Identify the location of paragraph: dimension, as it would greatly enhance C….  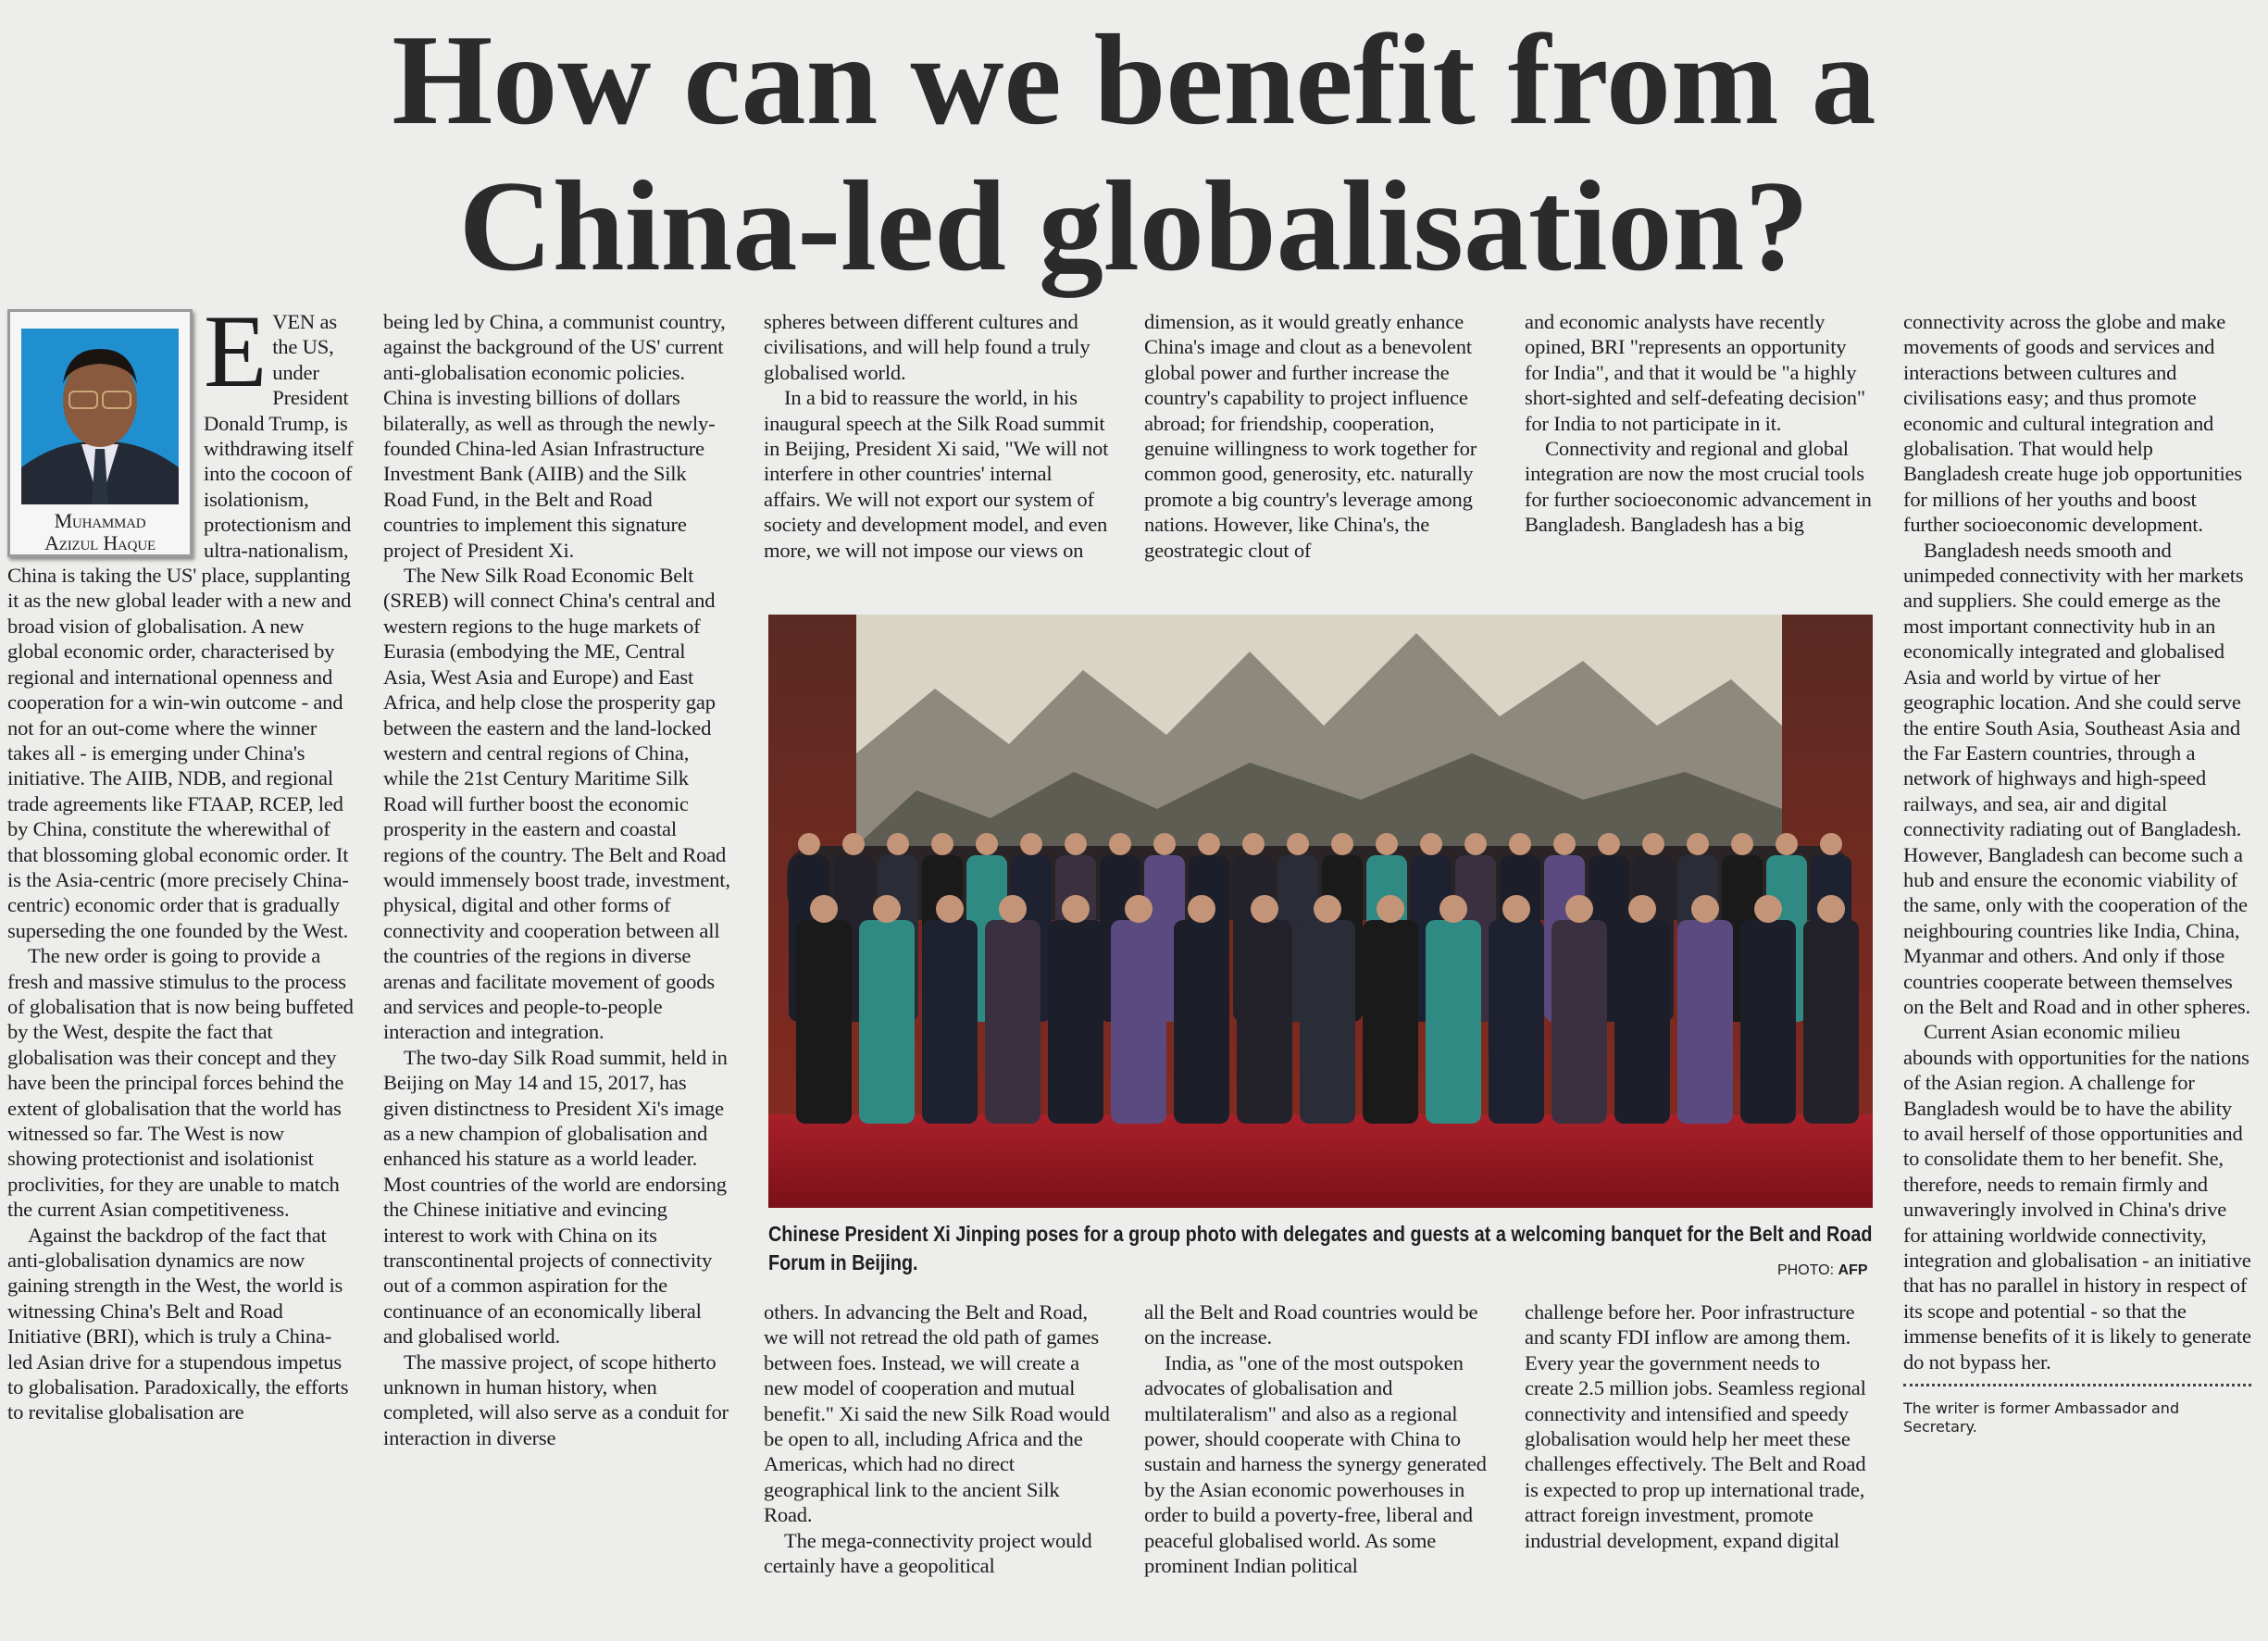
(1310, 436).